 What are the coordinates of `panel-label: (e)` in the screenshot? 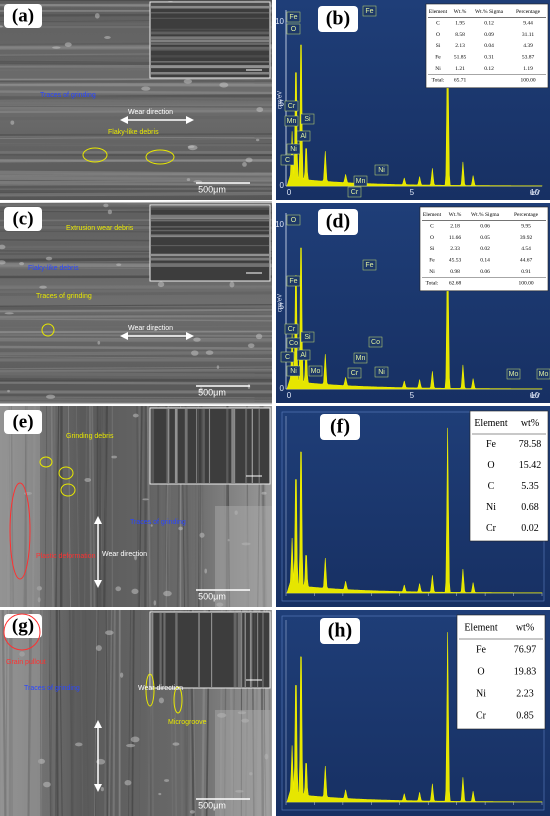 It's located at (22, 421).